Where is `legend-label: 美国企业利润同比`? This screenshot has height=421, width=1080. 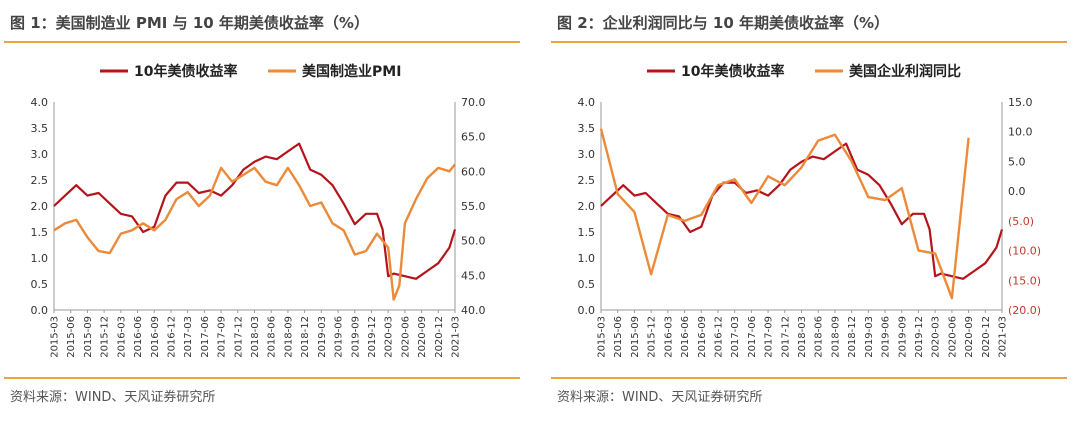
legend-label: 美国企业利润同比 is located at coordinates (905, 71).